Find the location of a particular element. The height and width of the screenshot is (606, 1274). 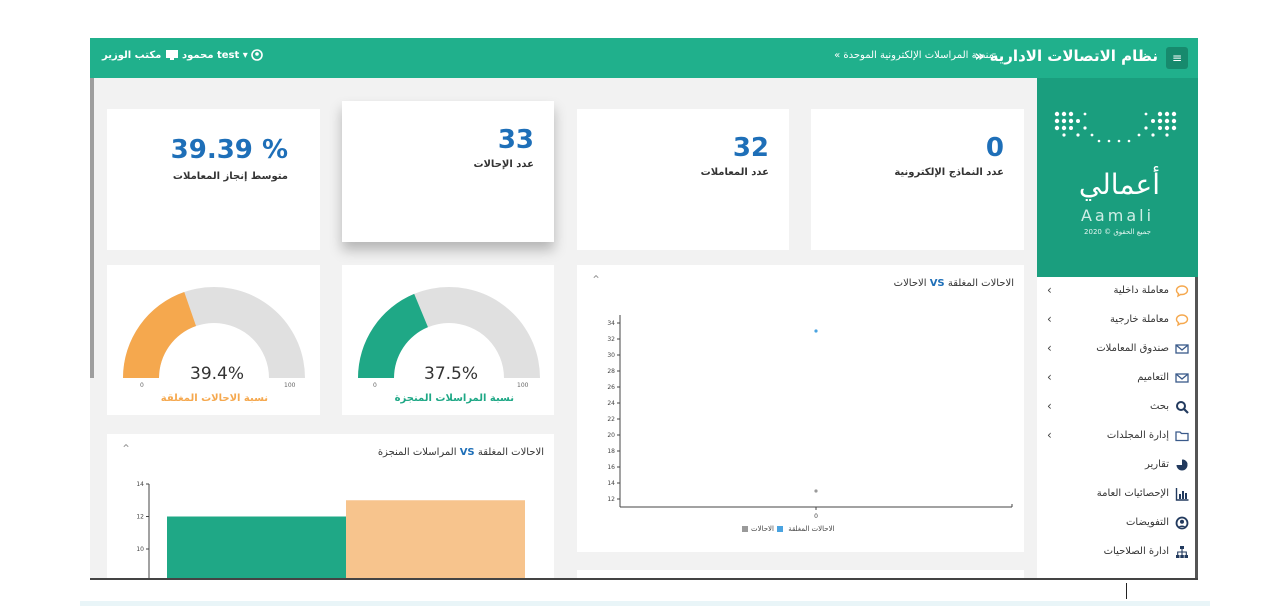

logo-arabic: أعمالي is located at coordinates (1119, 184).